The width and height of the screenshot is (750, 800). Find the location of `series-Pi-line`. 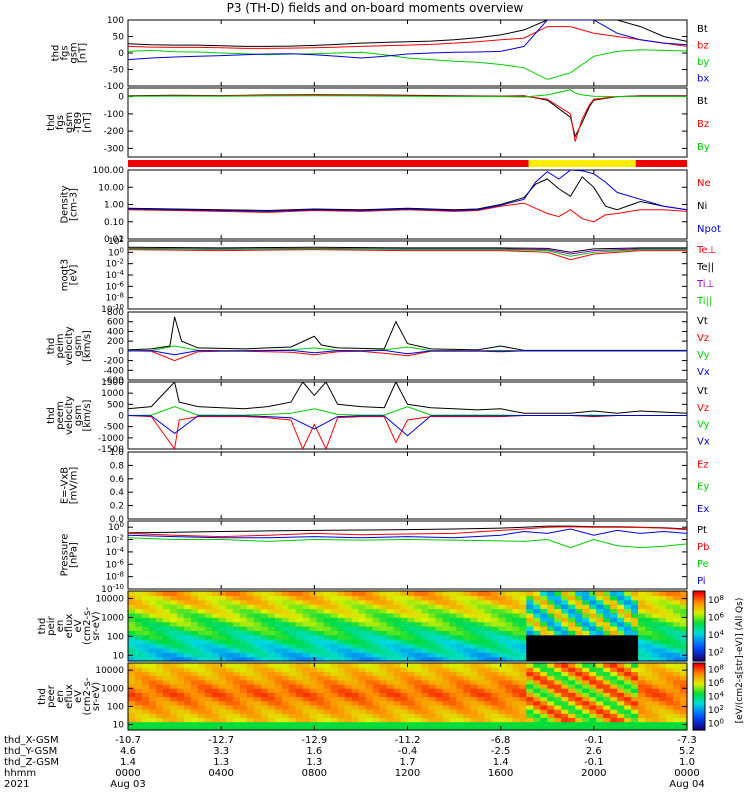

series-Pi-line is located at coordinates (407, 533).